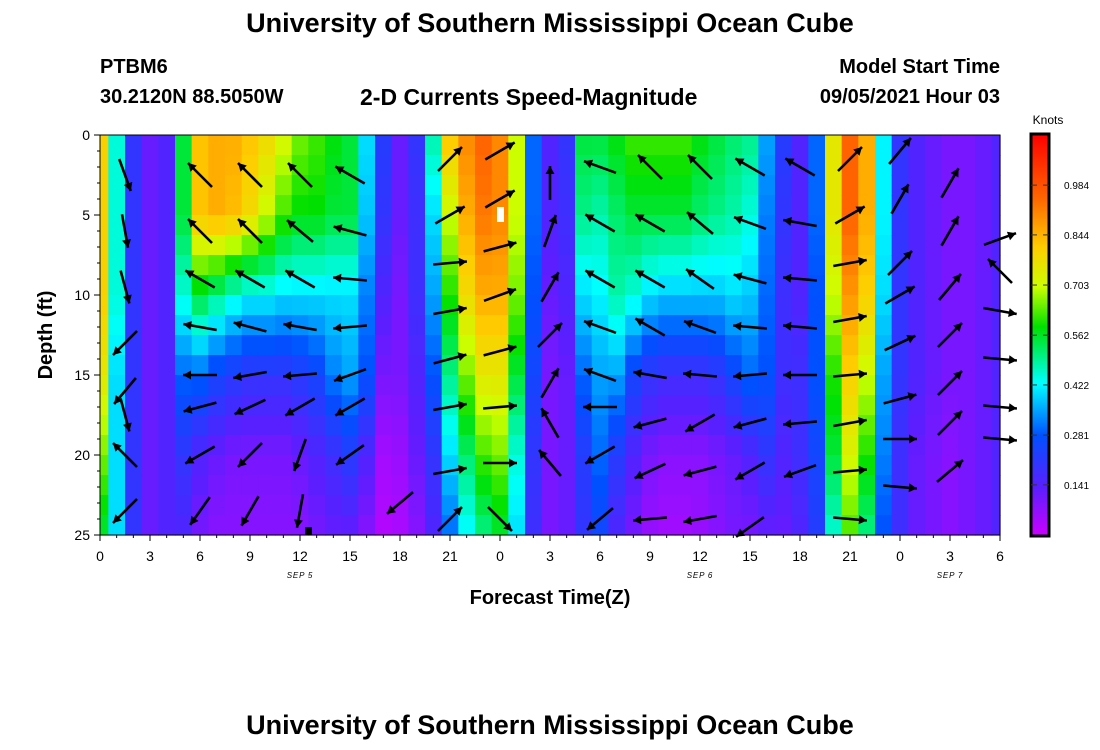 This screenshot has width=1100, height=750. I want to click on x-tick-label: 6, so click(1000, 556).